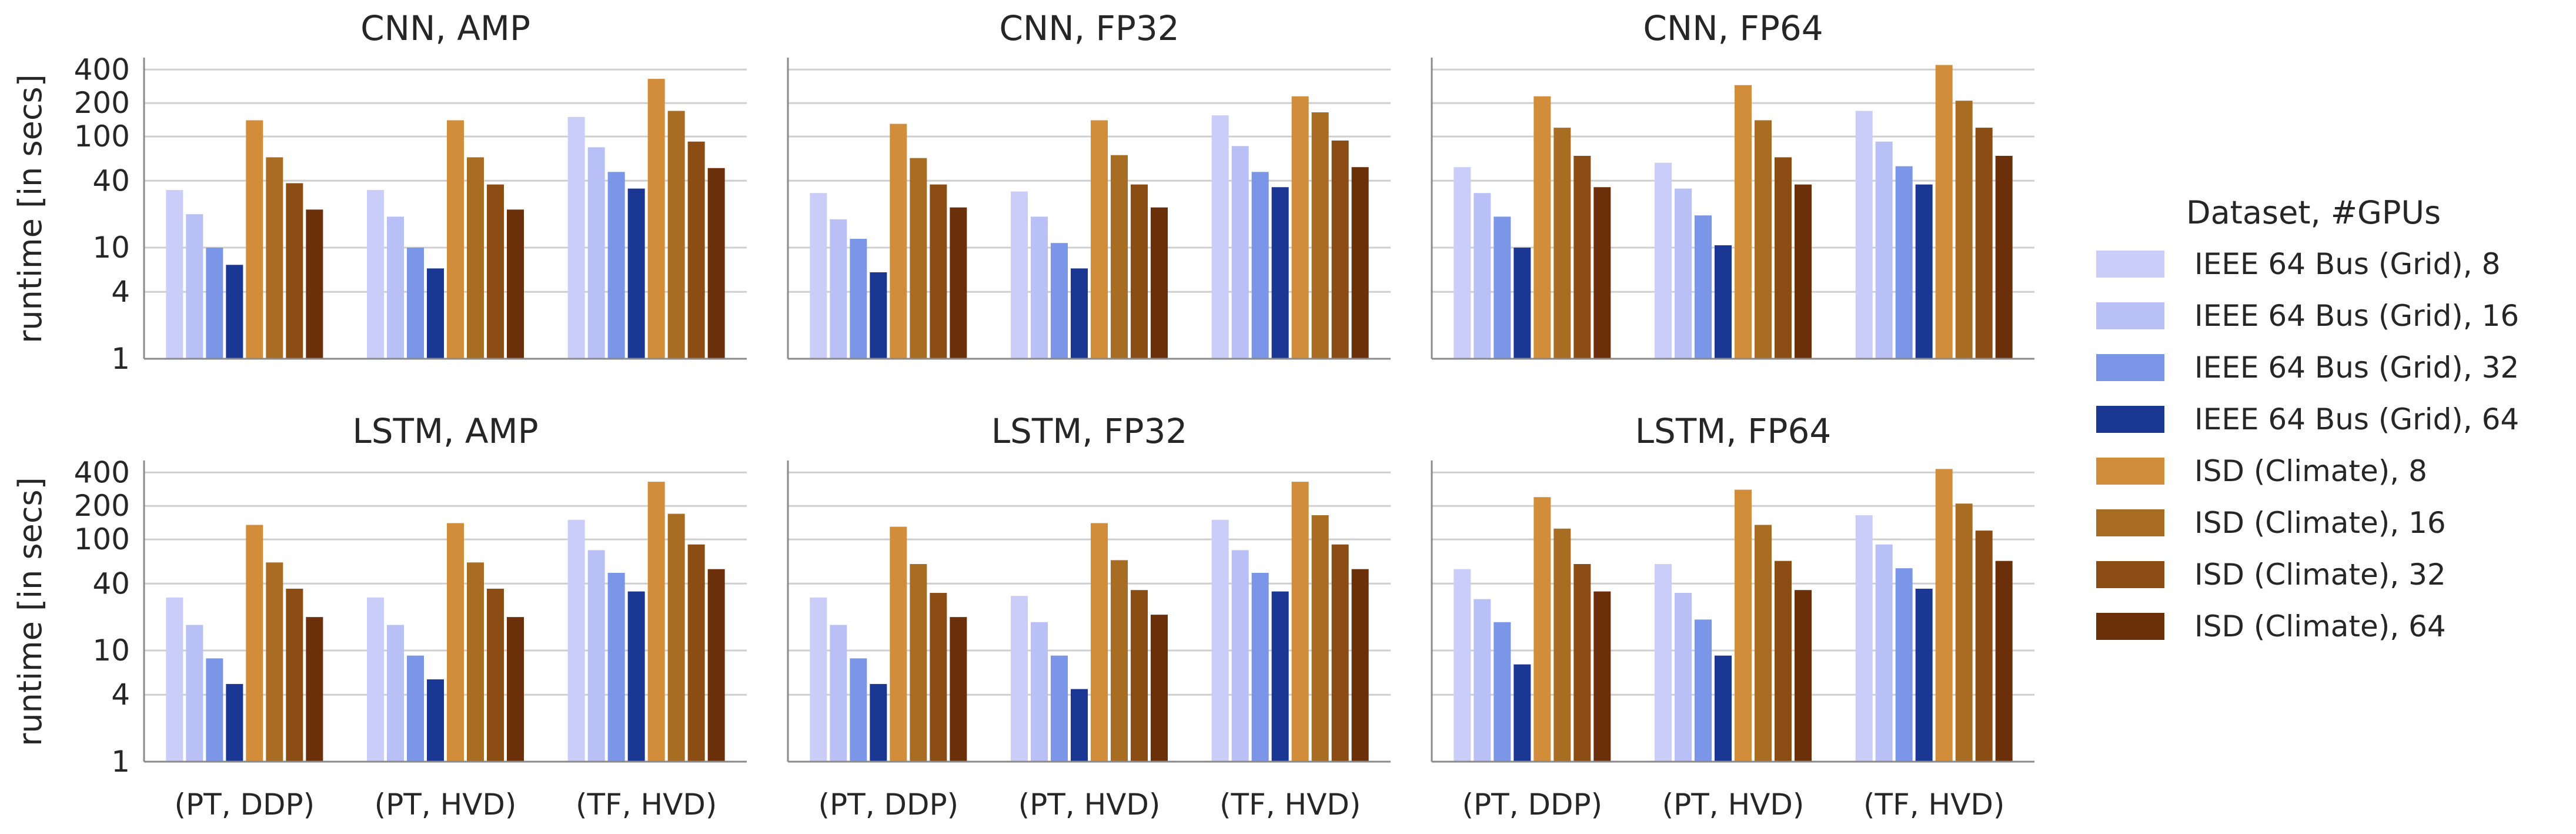 Image resolution: width=2576 pixels, height=834 pixels. Describe the element at coordinates (111, 248) in the screenshot. I see `y-tick-label: 10` at that location.